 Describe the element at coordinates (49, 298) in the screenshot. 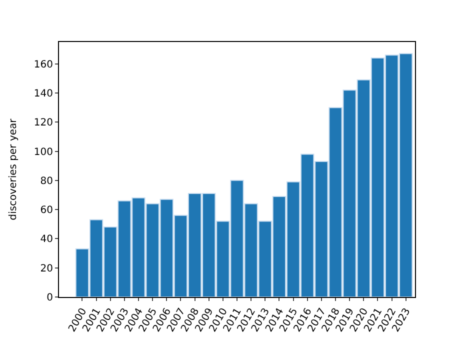

I see `y-tick-label: 0` at that location.